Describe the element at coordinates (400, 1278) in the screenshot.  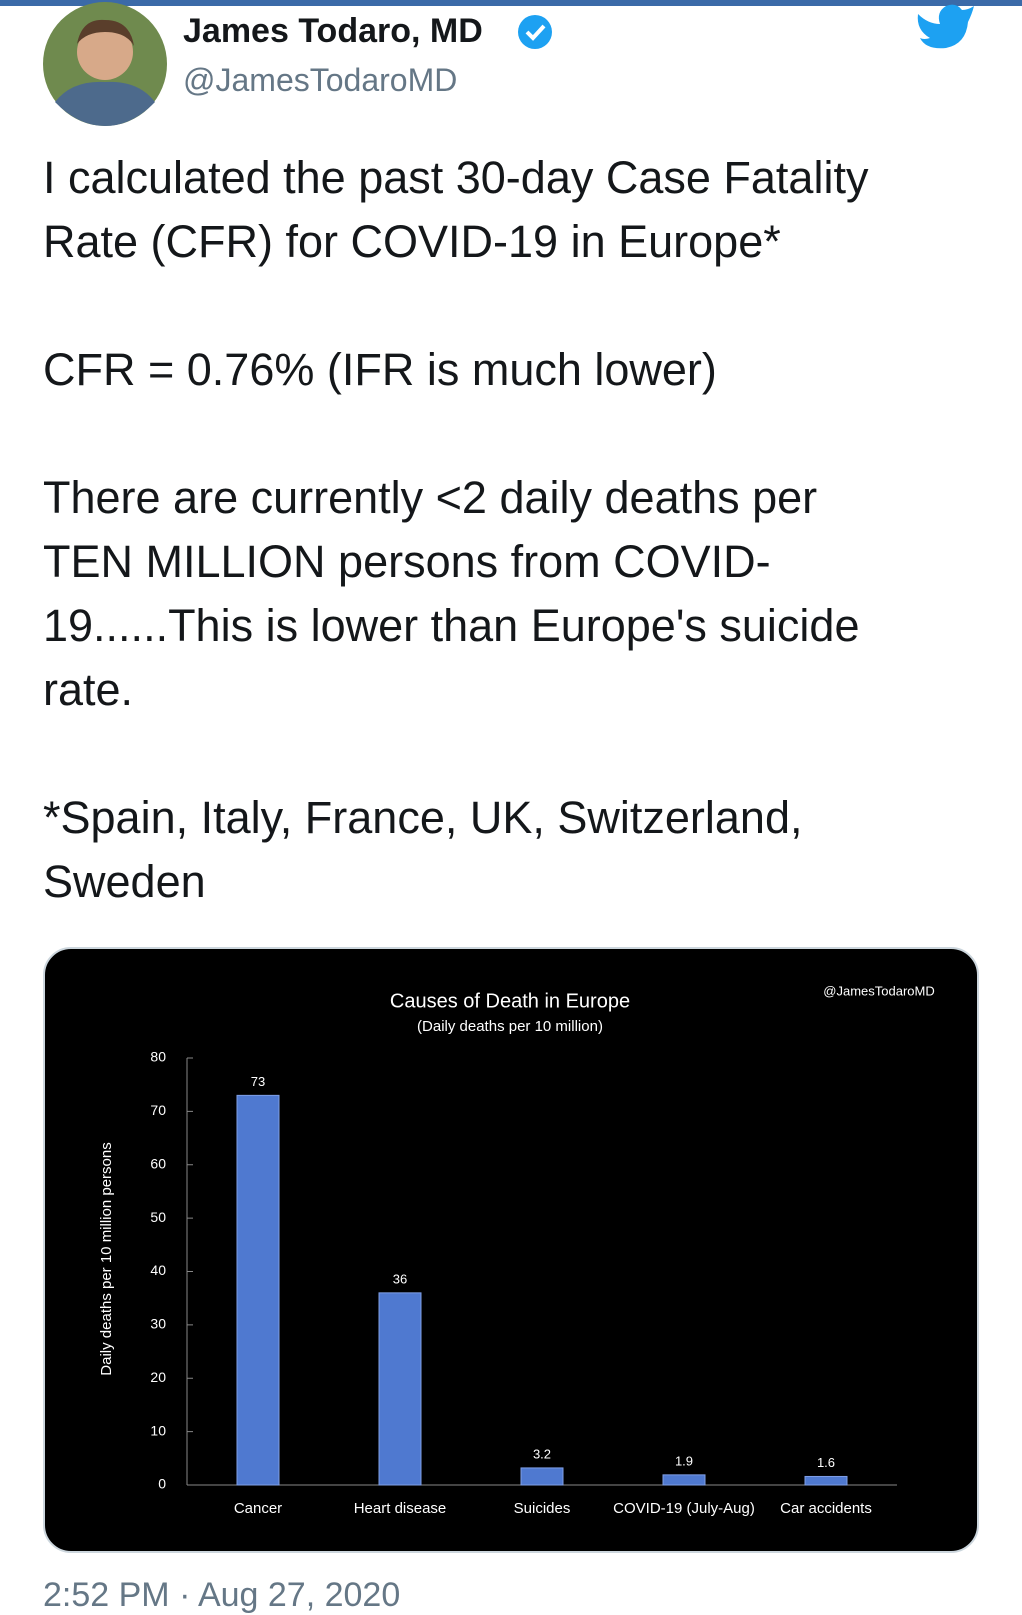
I see `data-label: 36` at that location.